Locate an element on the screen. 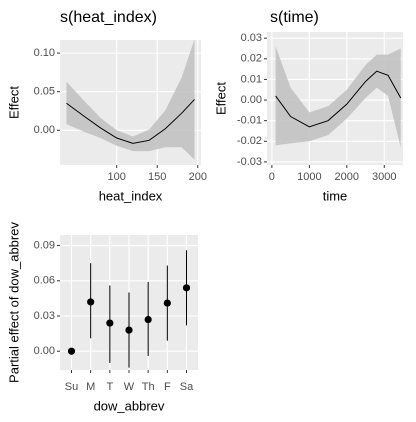 This screenshot has width=416, height=422. x-tick-label: 2000 is located at coordinates (347, 177).